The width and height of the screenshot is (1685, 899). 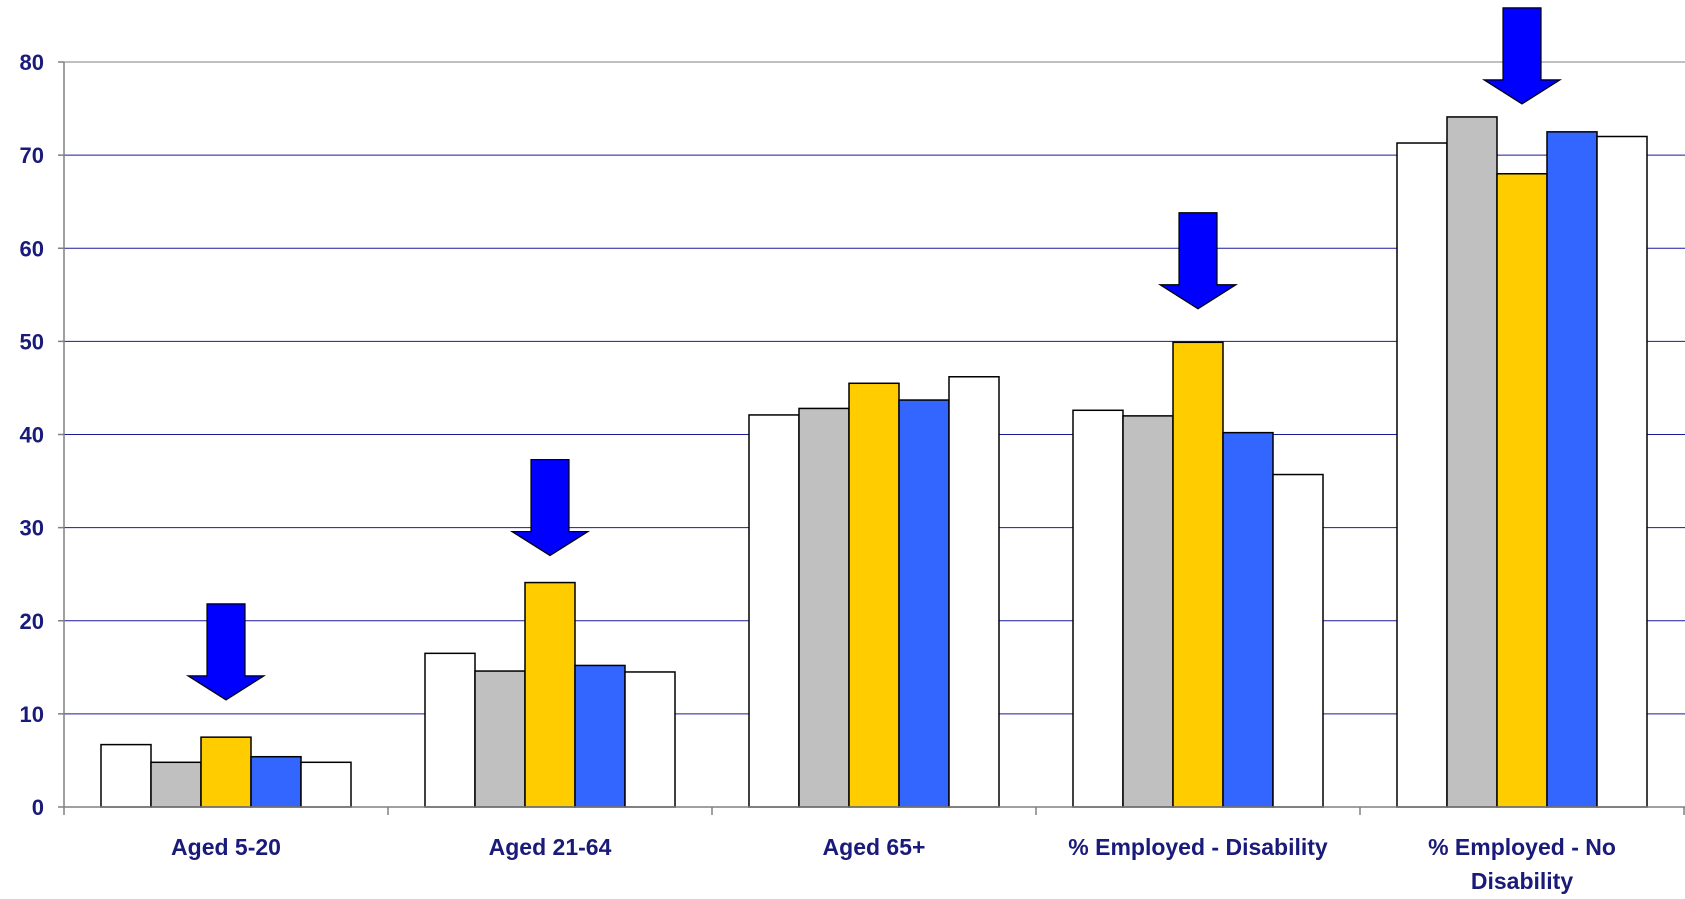 I want to click on y-tick-label: 0, so click(x=38, y=807).